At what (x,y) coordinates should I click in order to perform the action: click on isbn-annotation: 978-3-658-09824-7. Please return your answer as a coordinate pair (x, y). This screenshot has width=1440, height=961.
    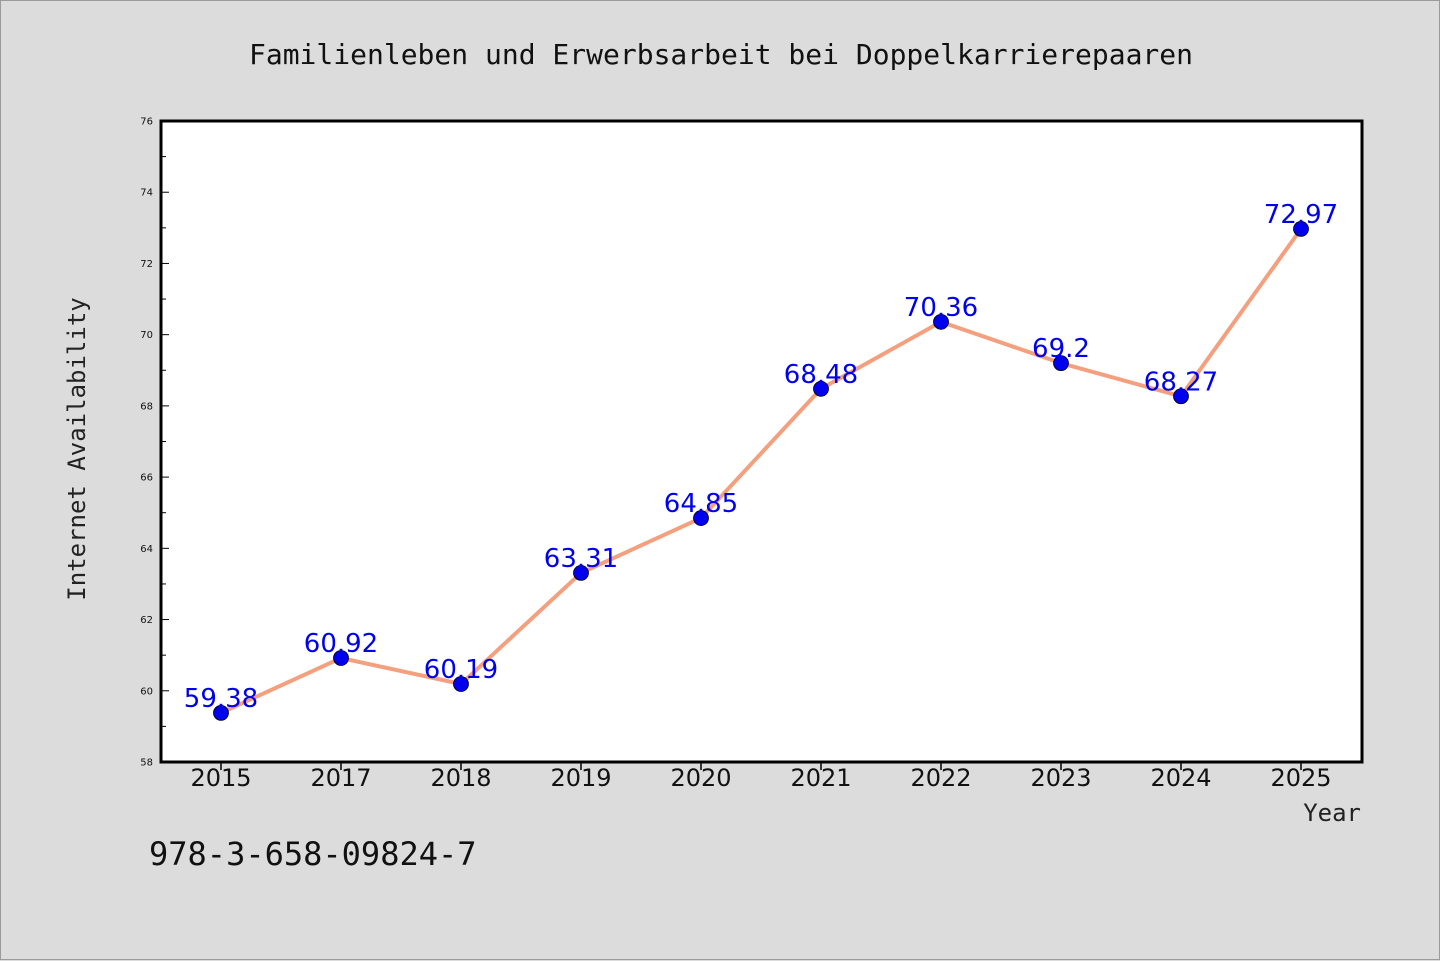
    Looking at the image, I should click on (313, 854).